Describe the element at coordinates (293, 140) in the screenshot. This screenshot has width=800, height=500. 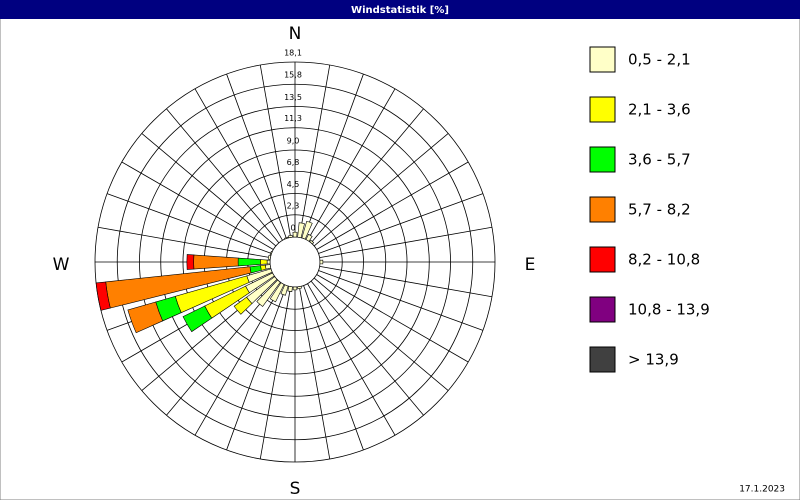
I see `ring-label: 9,0` at that location.